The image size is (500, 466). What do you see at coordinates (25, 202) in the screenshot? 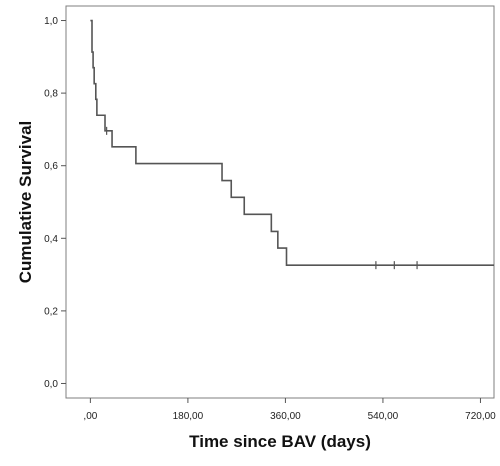
I see `y-axis-title: Cumulative Survival` at bounding box center [25, 202].